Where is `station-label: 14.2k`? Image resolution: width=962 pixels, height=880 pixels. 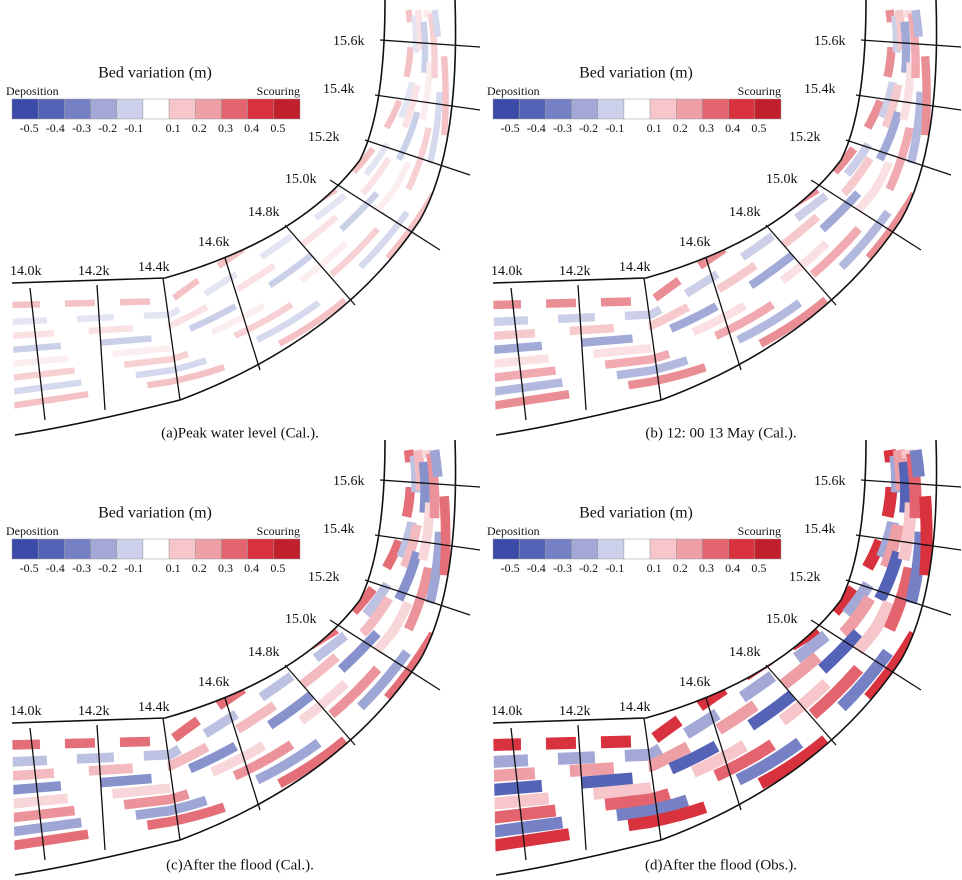
station-label: 14.2k is located at coordinates (94, 711).